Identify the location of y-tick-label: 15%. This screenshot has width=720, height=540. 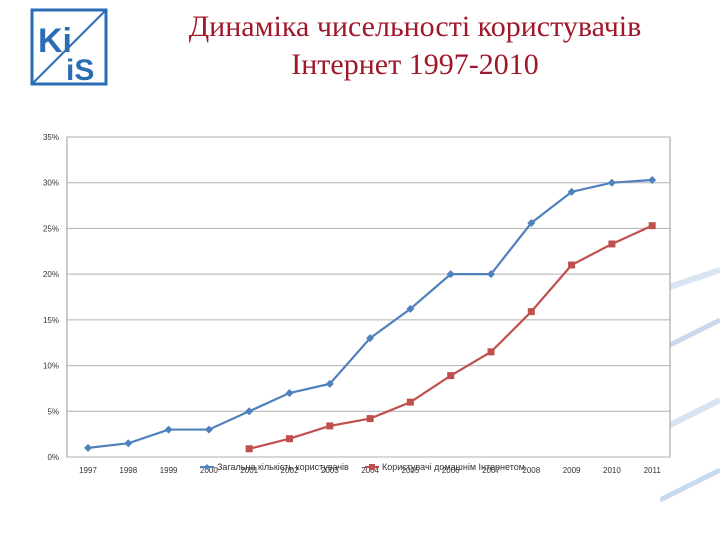
(51, 320).